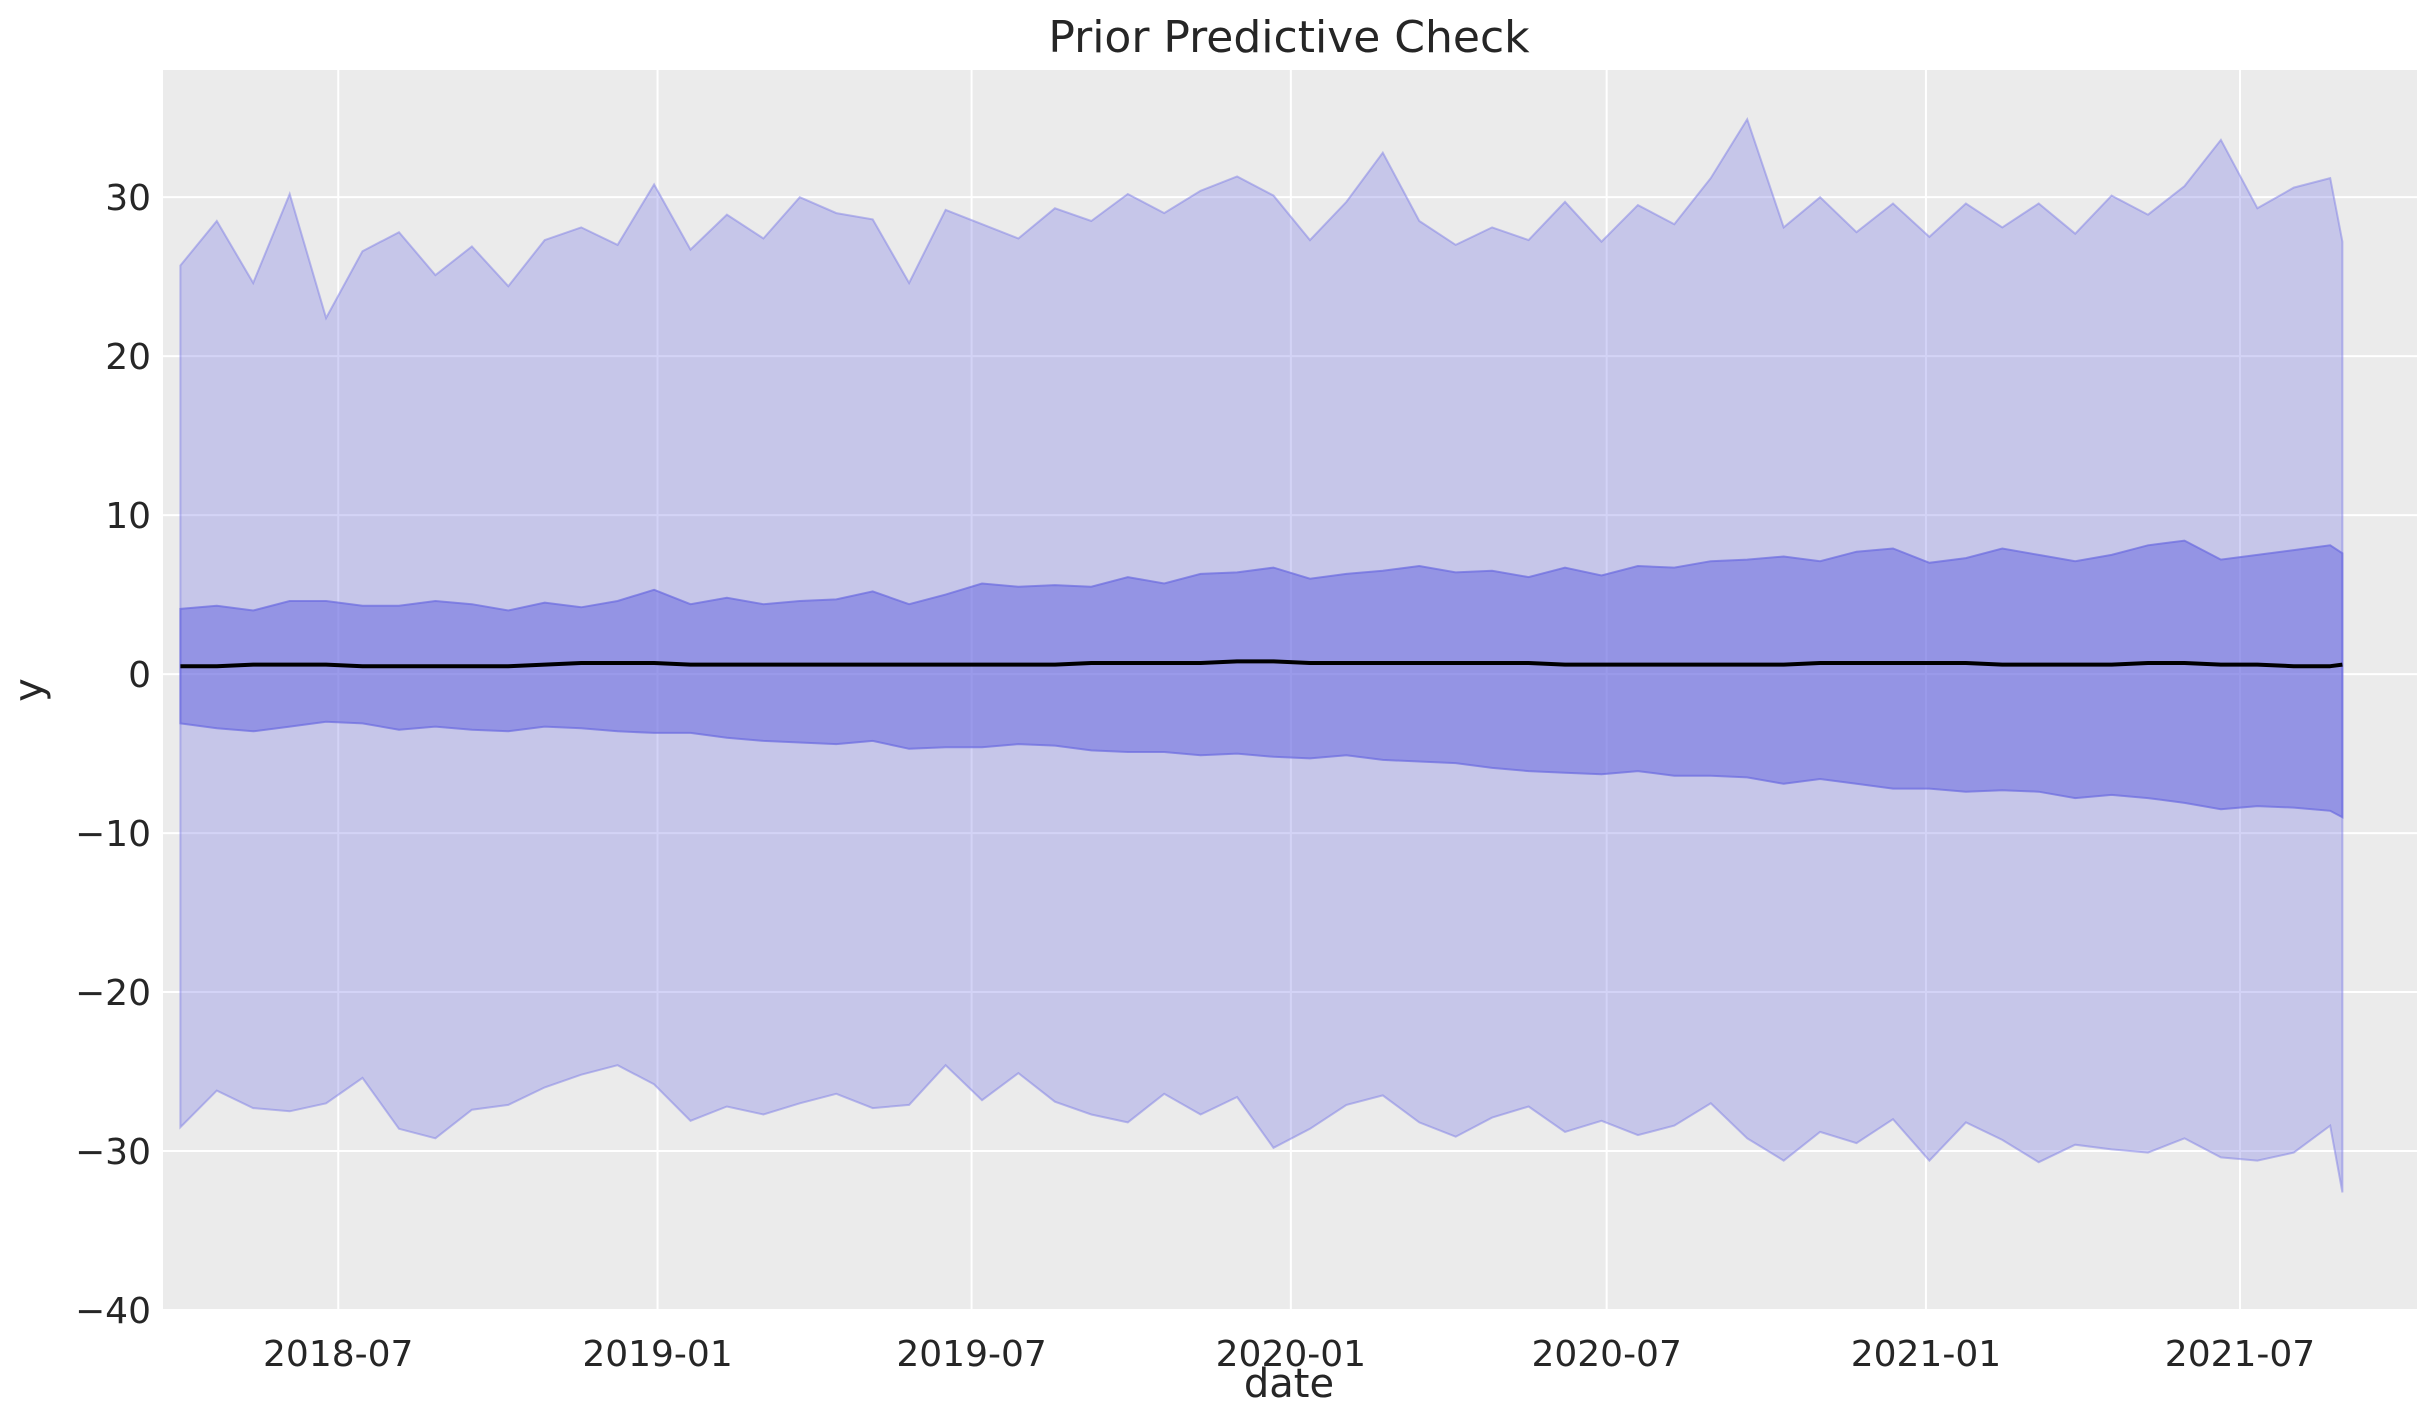 This screenshot has width=2423, height=1423. Describe the element at coordinates (338, 1354) in the screenshot. I see `x-tick-label: 2018-07` at that location.